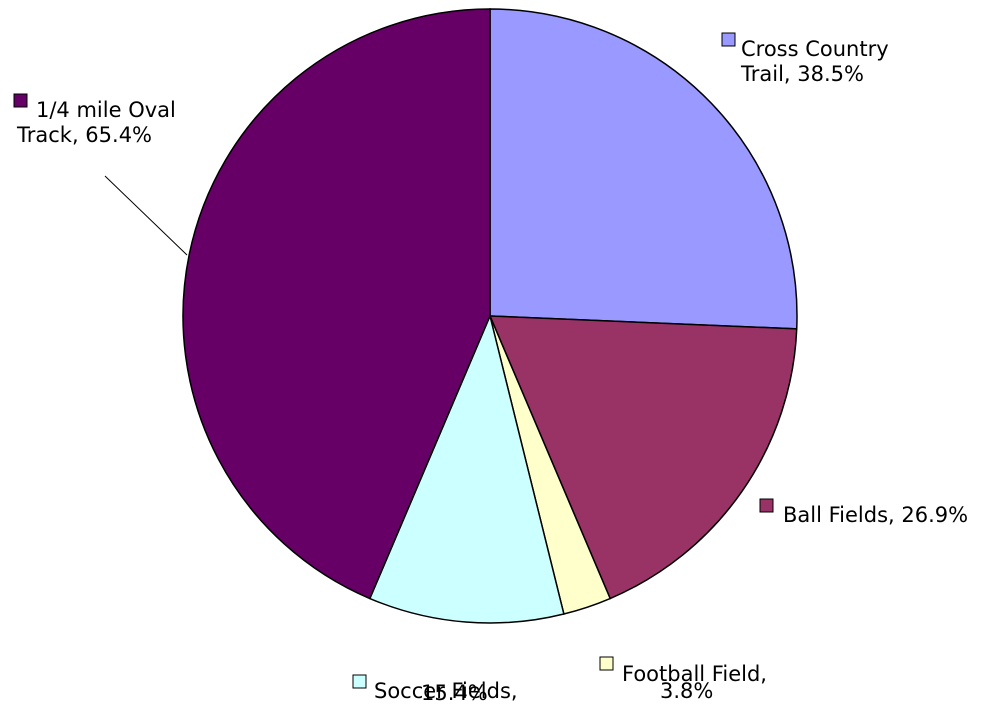  What do you see at coordinates (815, 49) in the screenshot?
I see `data-label-line-1: Cross Country` at bounding box center [815, 49].